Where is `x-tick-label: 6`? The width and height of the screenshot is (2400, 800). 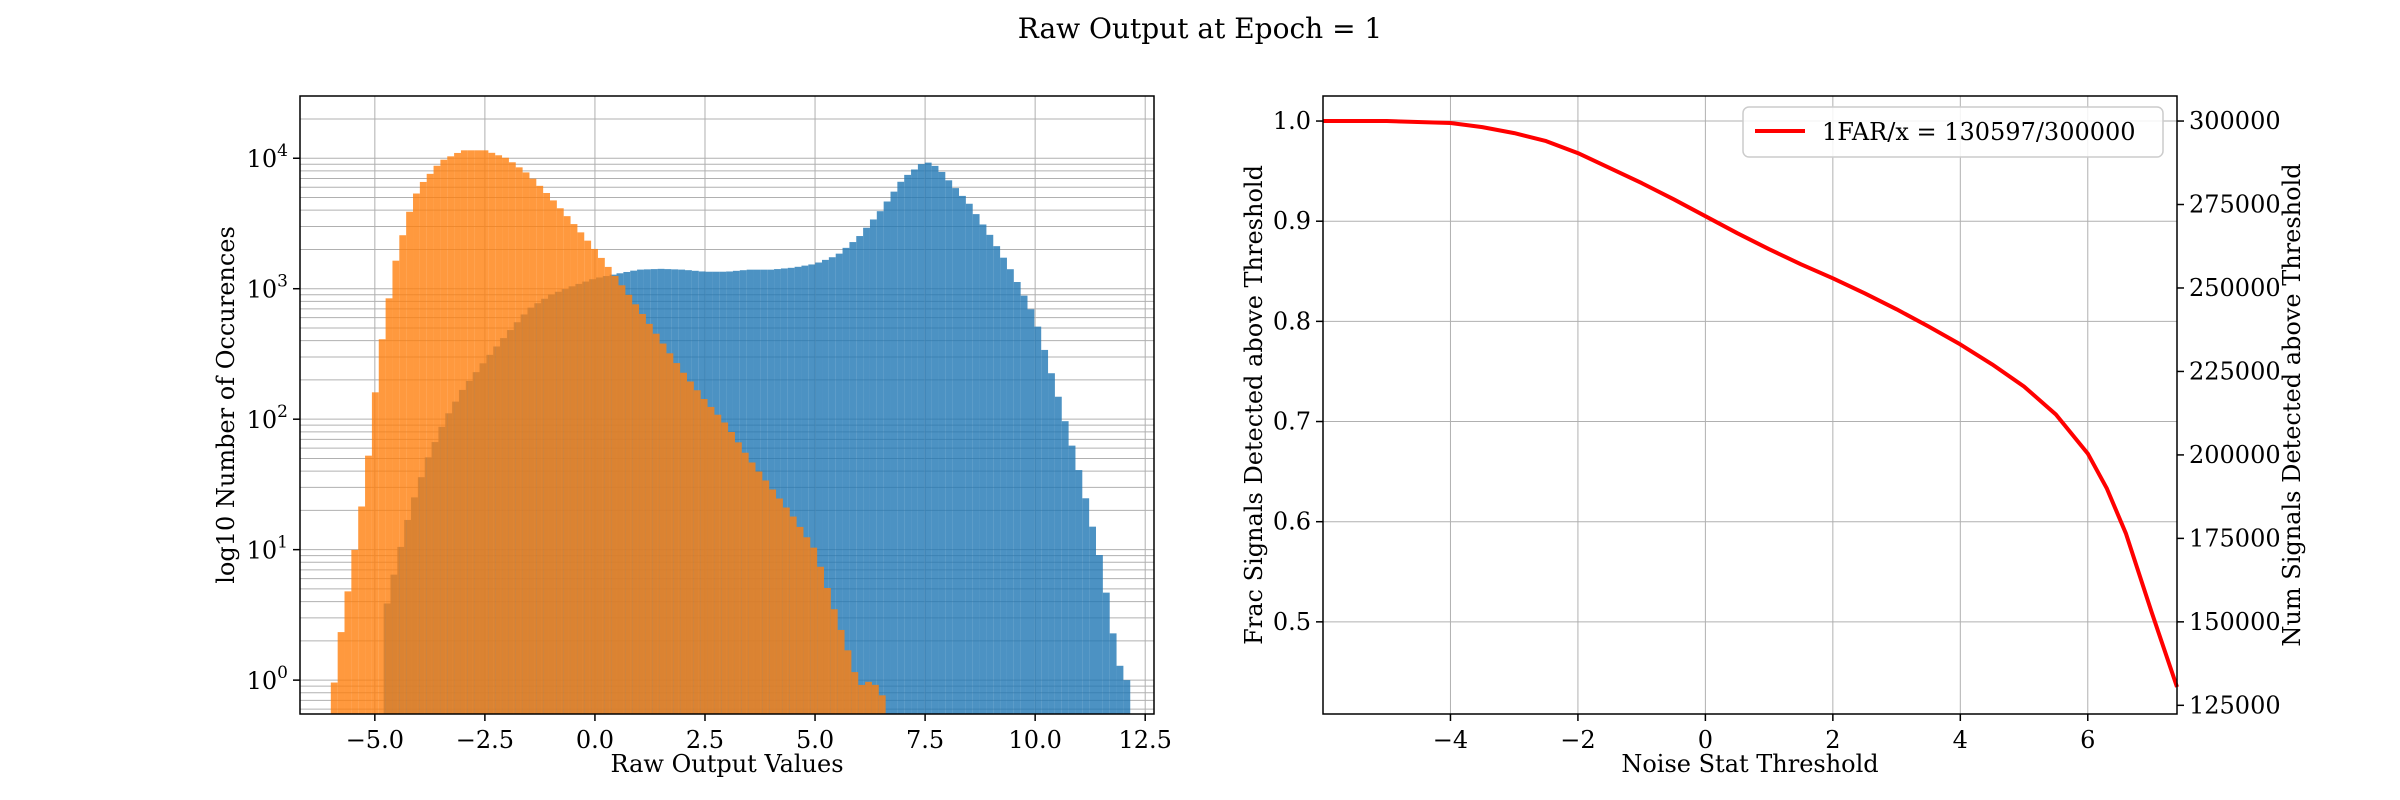 x-tick-label: 6 is located at coordinates (2087, 740).